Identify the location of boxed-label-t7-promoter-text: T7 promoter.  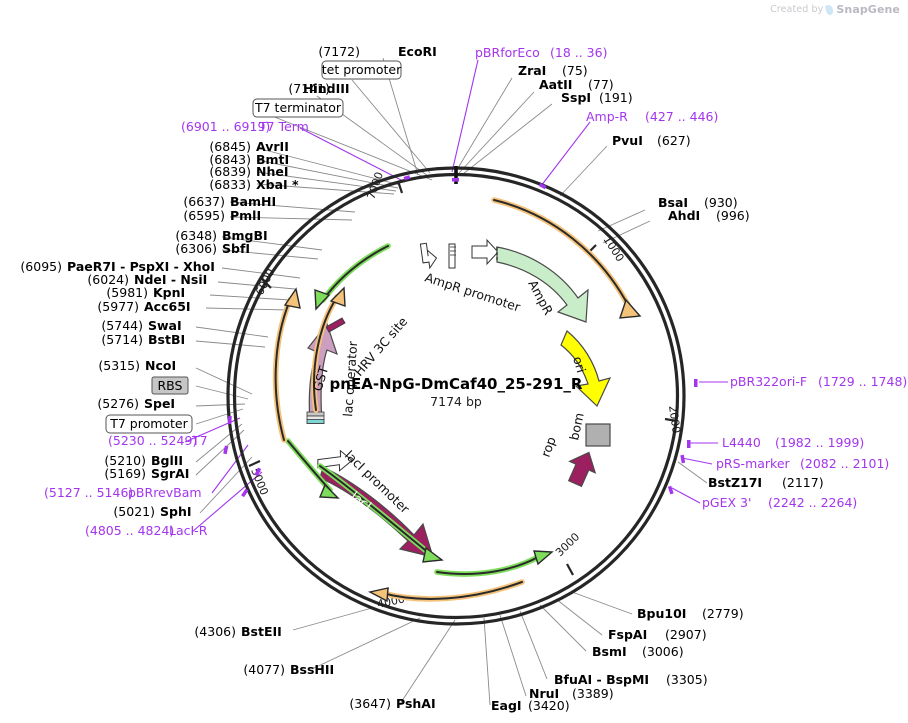
(148, 423).